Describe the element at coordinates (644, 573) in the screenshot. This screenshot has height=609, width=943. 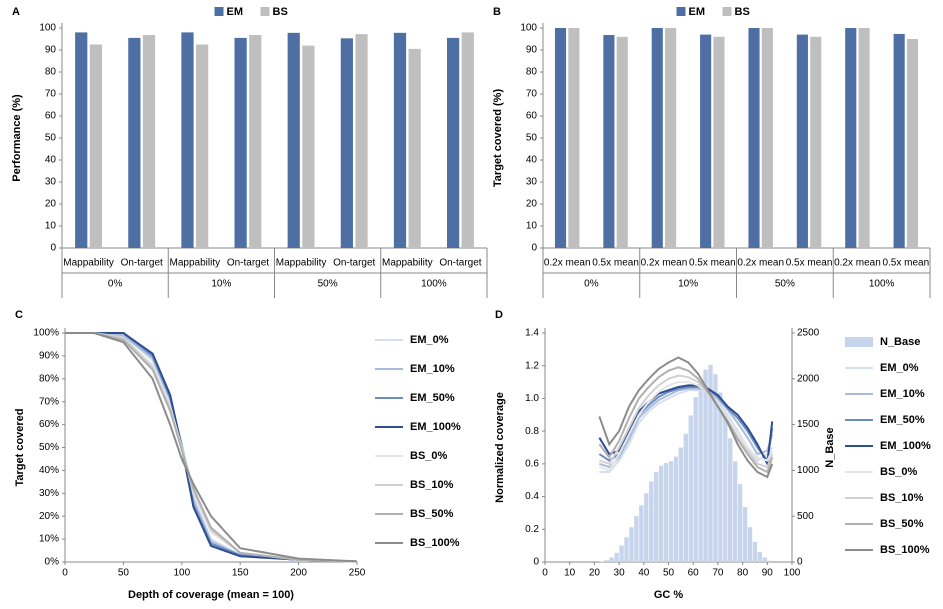
I see `x-tick-label: 40` at that location.